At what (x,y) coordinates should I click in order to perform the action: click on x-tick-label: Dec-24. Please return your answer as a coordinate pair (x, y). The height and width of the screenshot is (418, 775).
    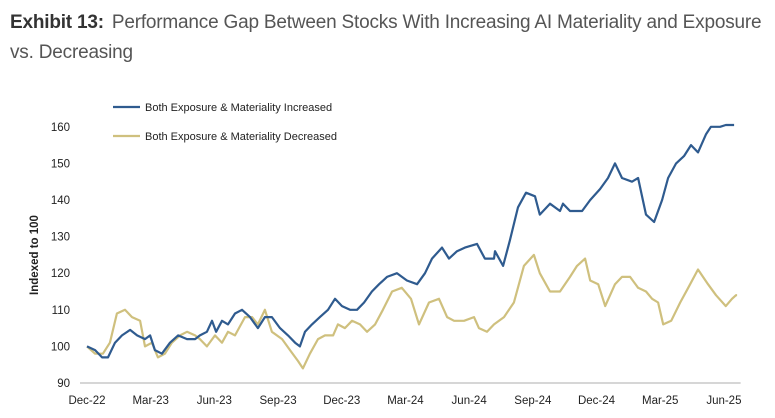
    Looking at the image, I should click on (597, 401).